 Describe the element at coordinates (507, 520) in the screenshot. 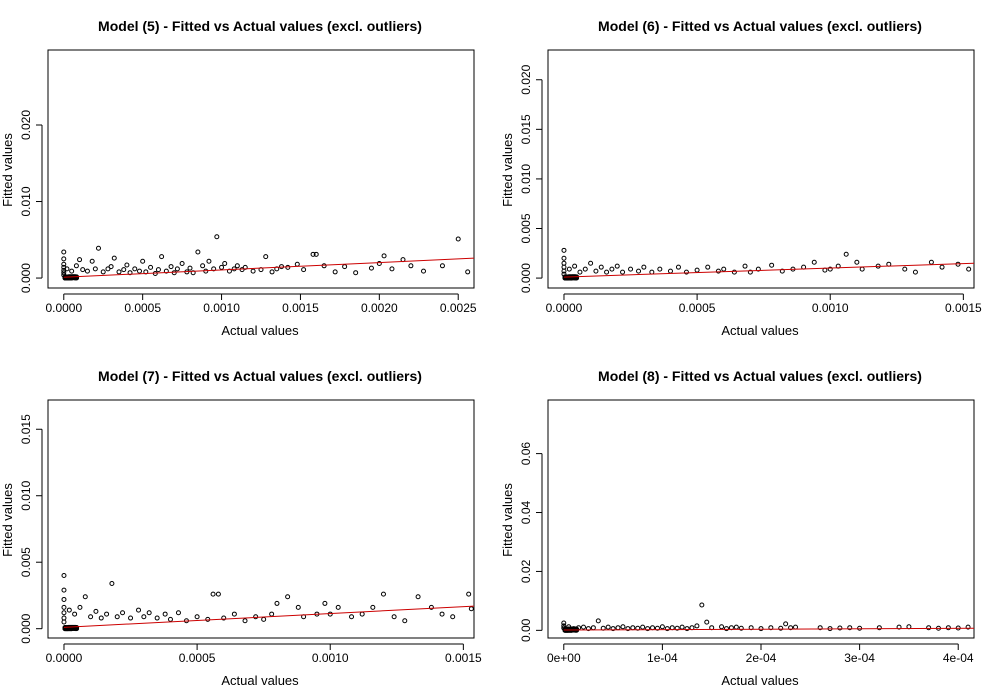

I see `y-axis-label: Fitted values` at that location.